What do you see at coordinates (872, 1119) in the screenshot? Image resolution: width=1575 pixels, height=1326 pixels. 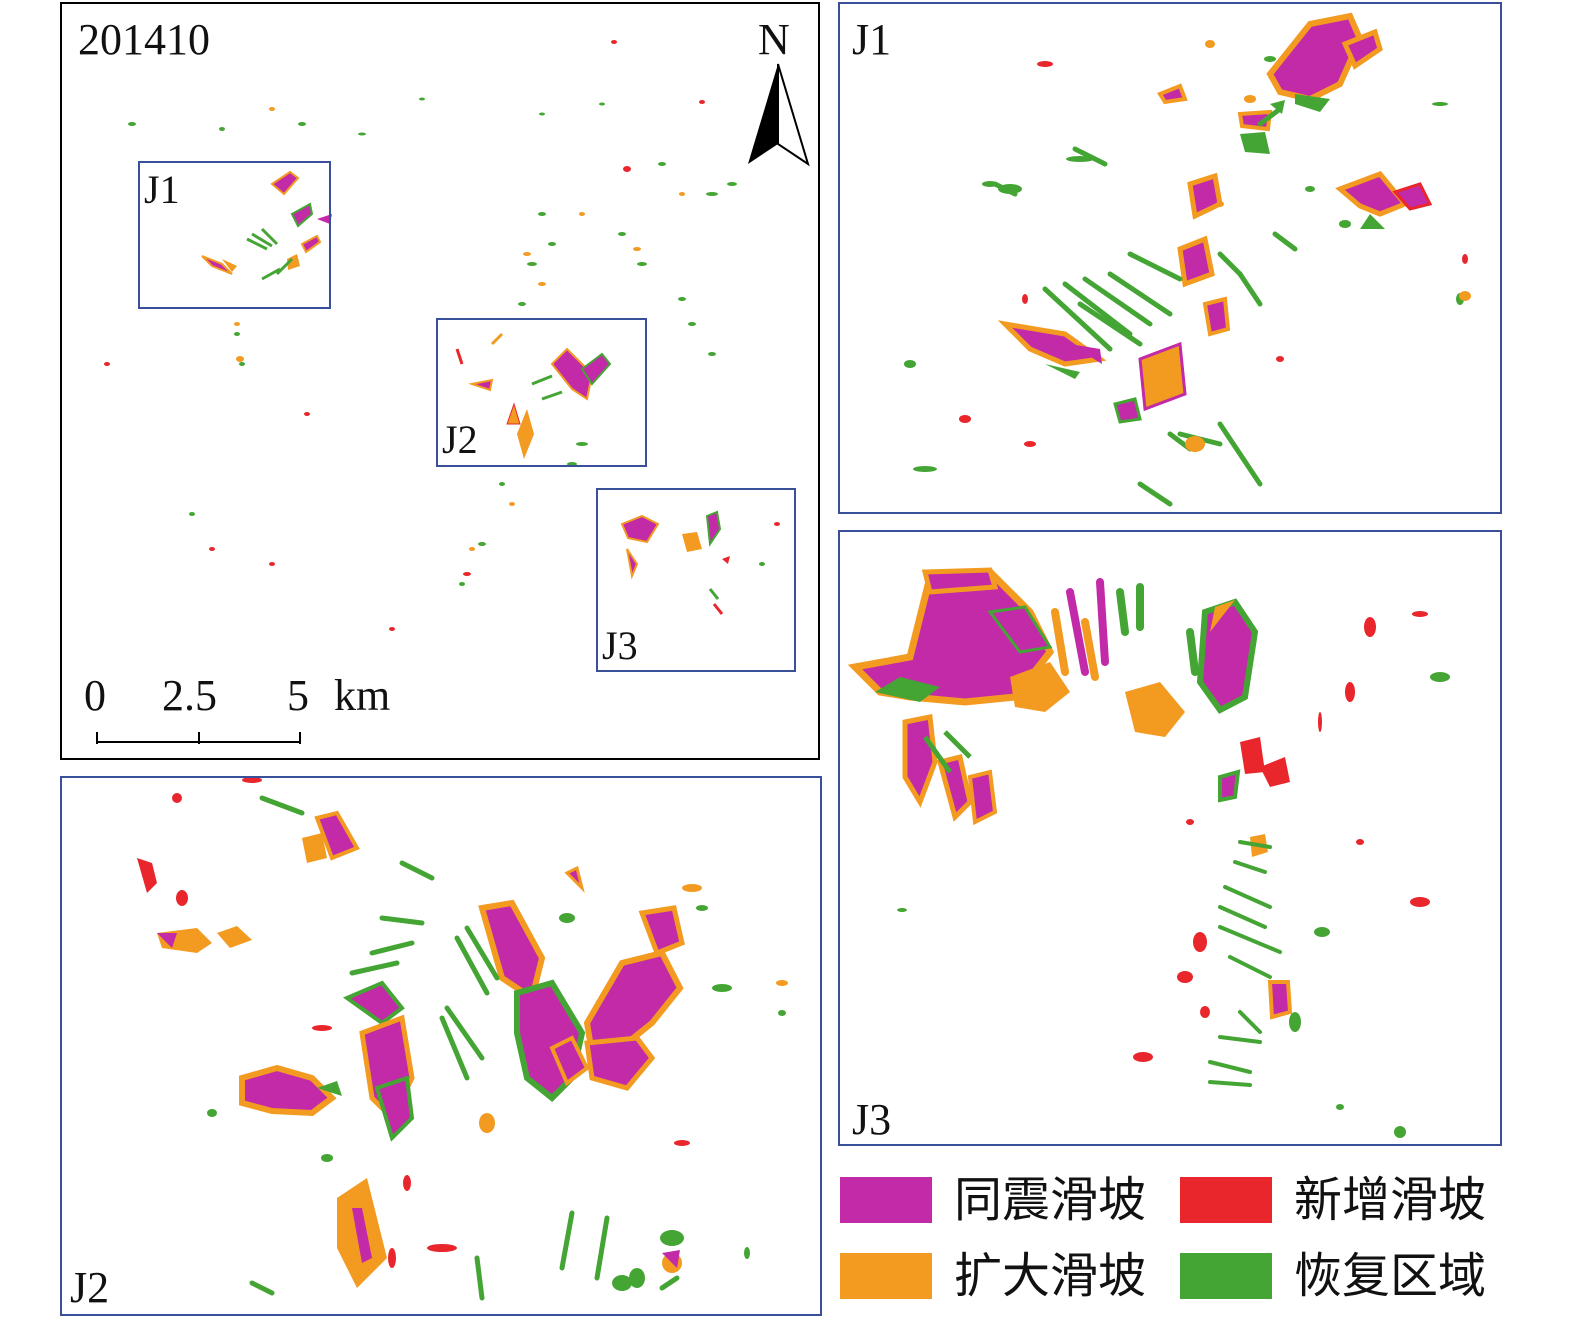 I see `inset-j3-label: J3` at bounding box center [872, 1119].